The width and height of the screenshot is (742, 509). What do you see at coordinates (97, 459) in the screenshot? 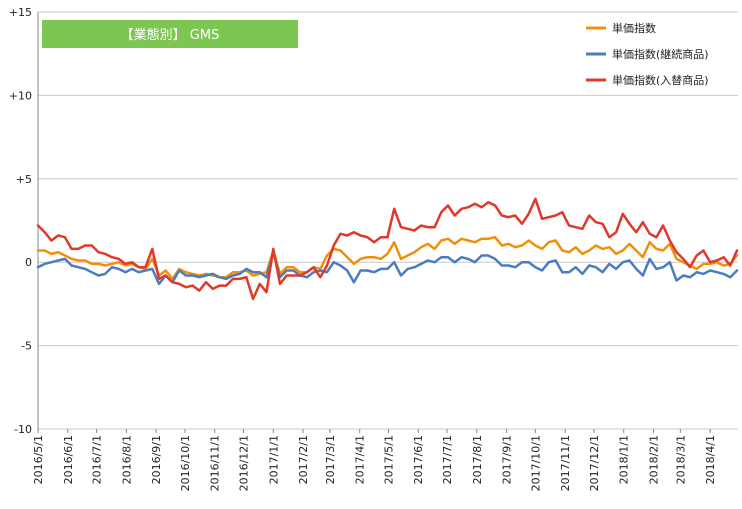
I see `x-tick-label-2: 2016/7/1` at bounding box center [97, 459].